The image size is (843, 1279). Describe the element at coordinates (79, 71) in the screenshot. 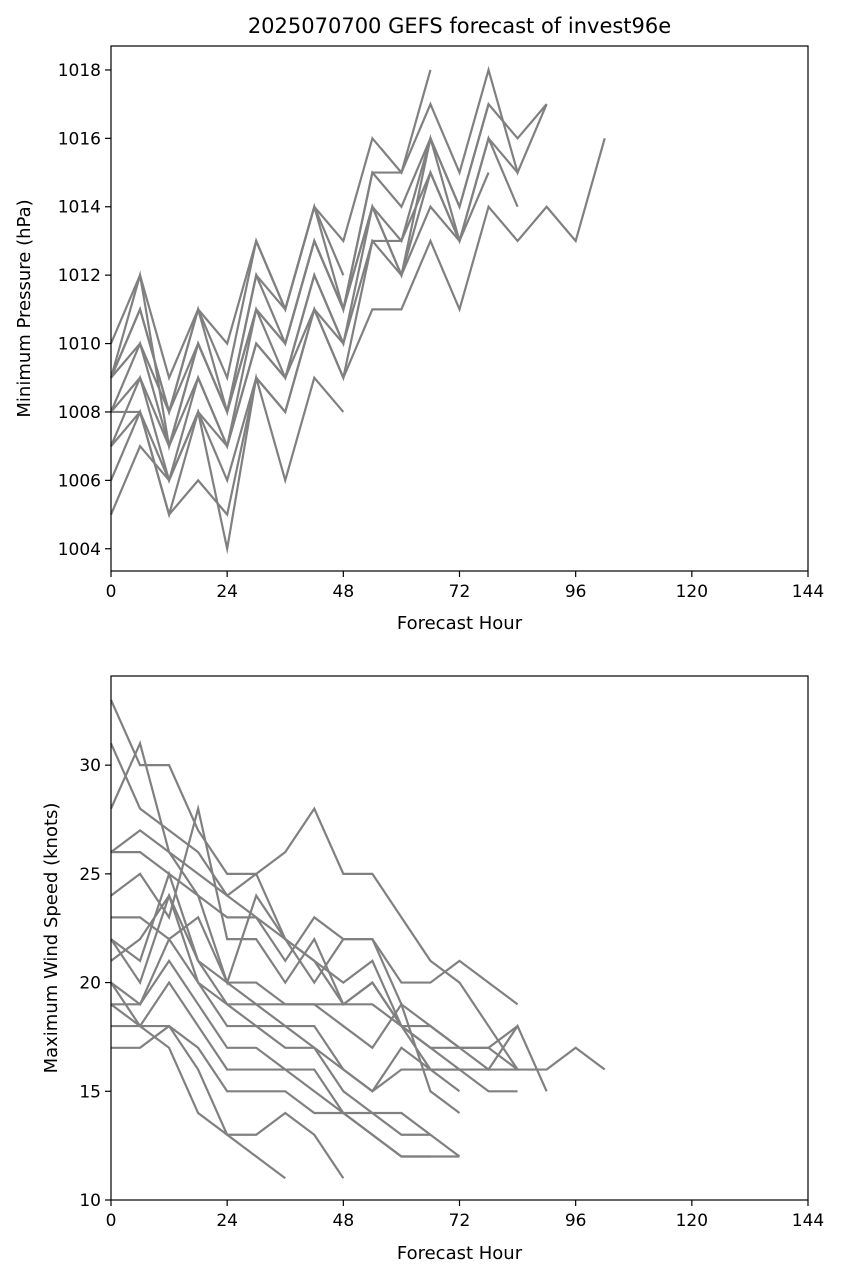

I see `y-tick-label: 1018` at that location.